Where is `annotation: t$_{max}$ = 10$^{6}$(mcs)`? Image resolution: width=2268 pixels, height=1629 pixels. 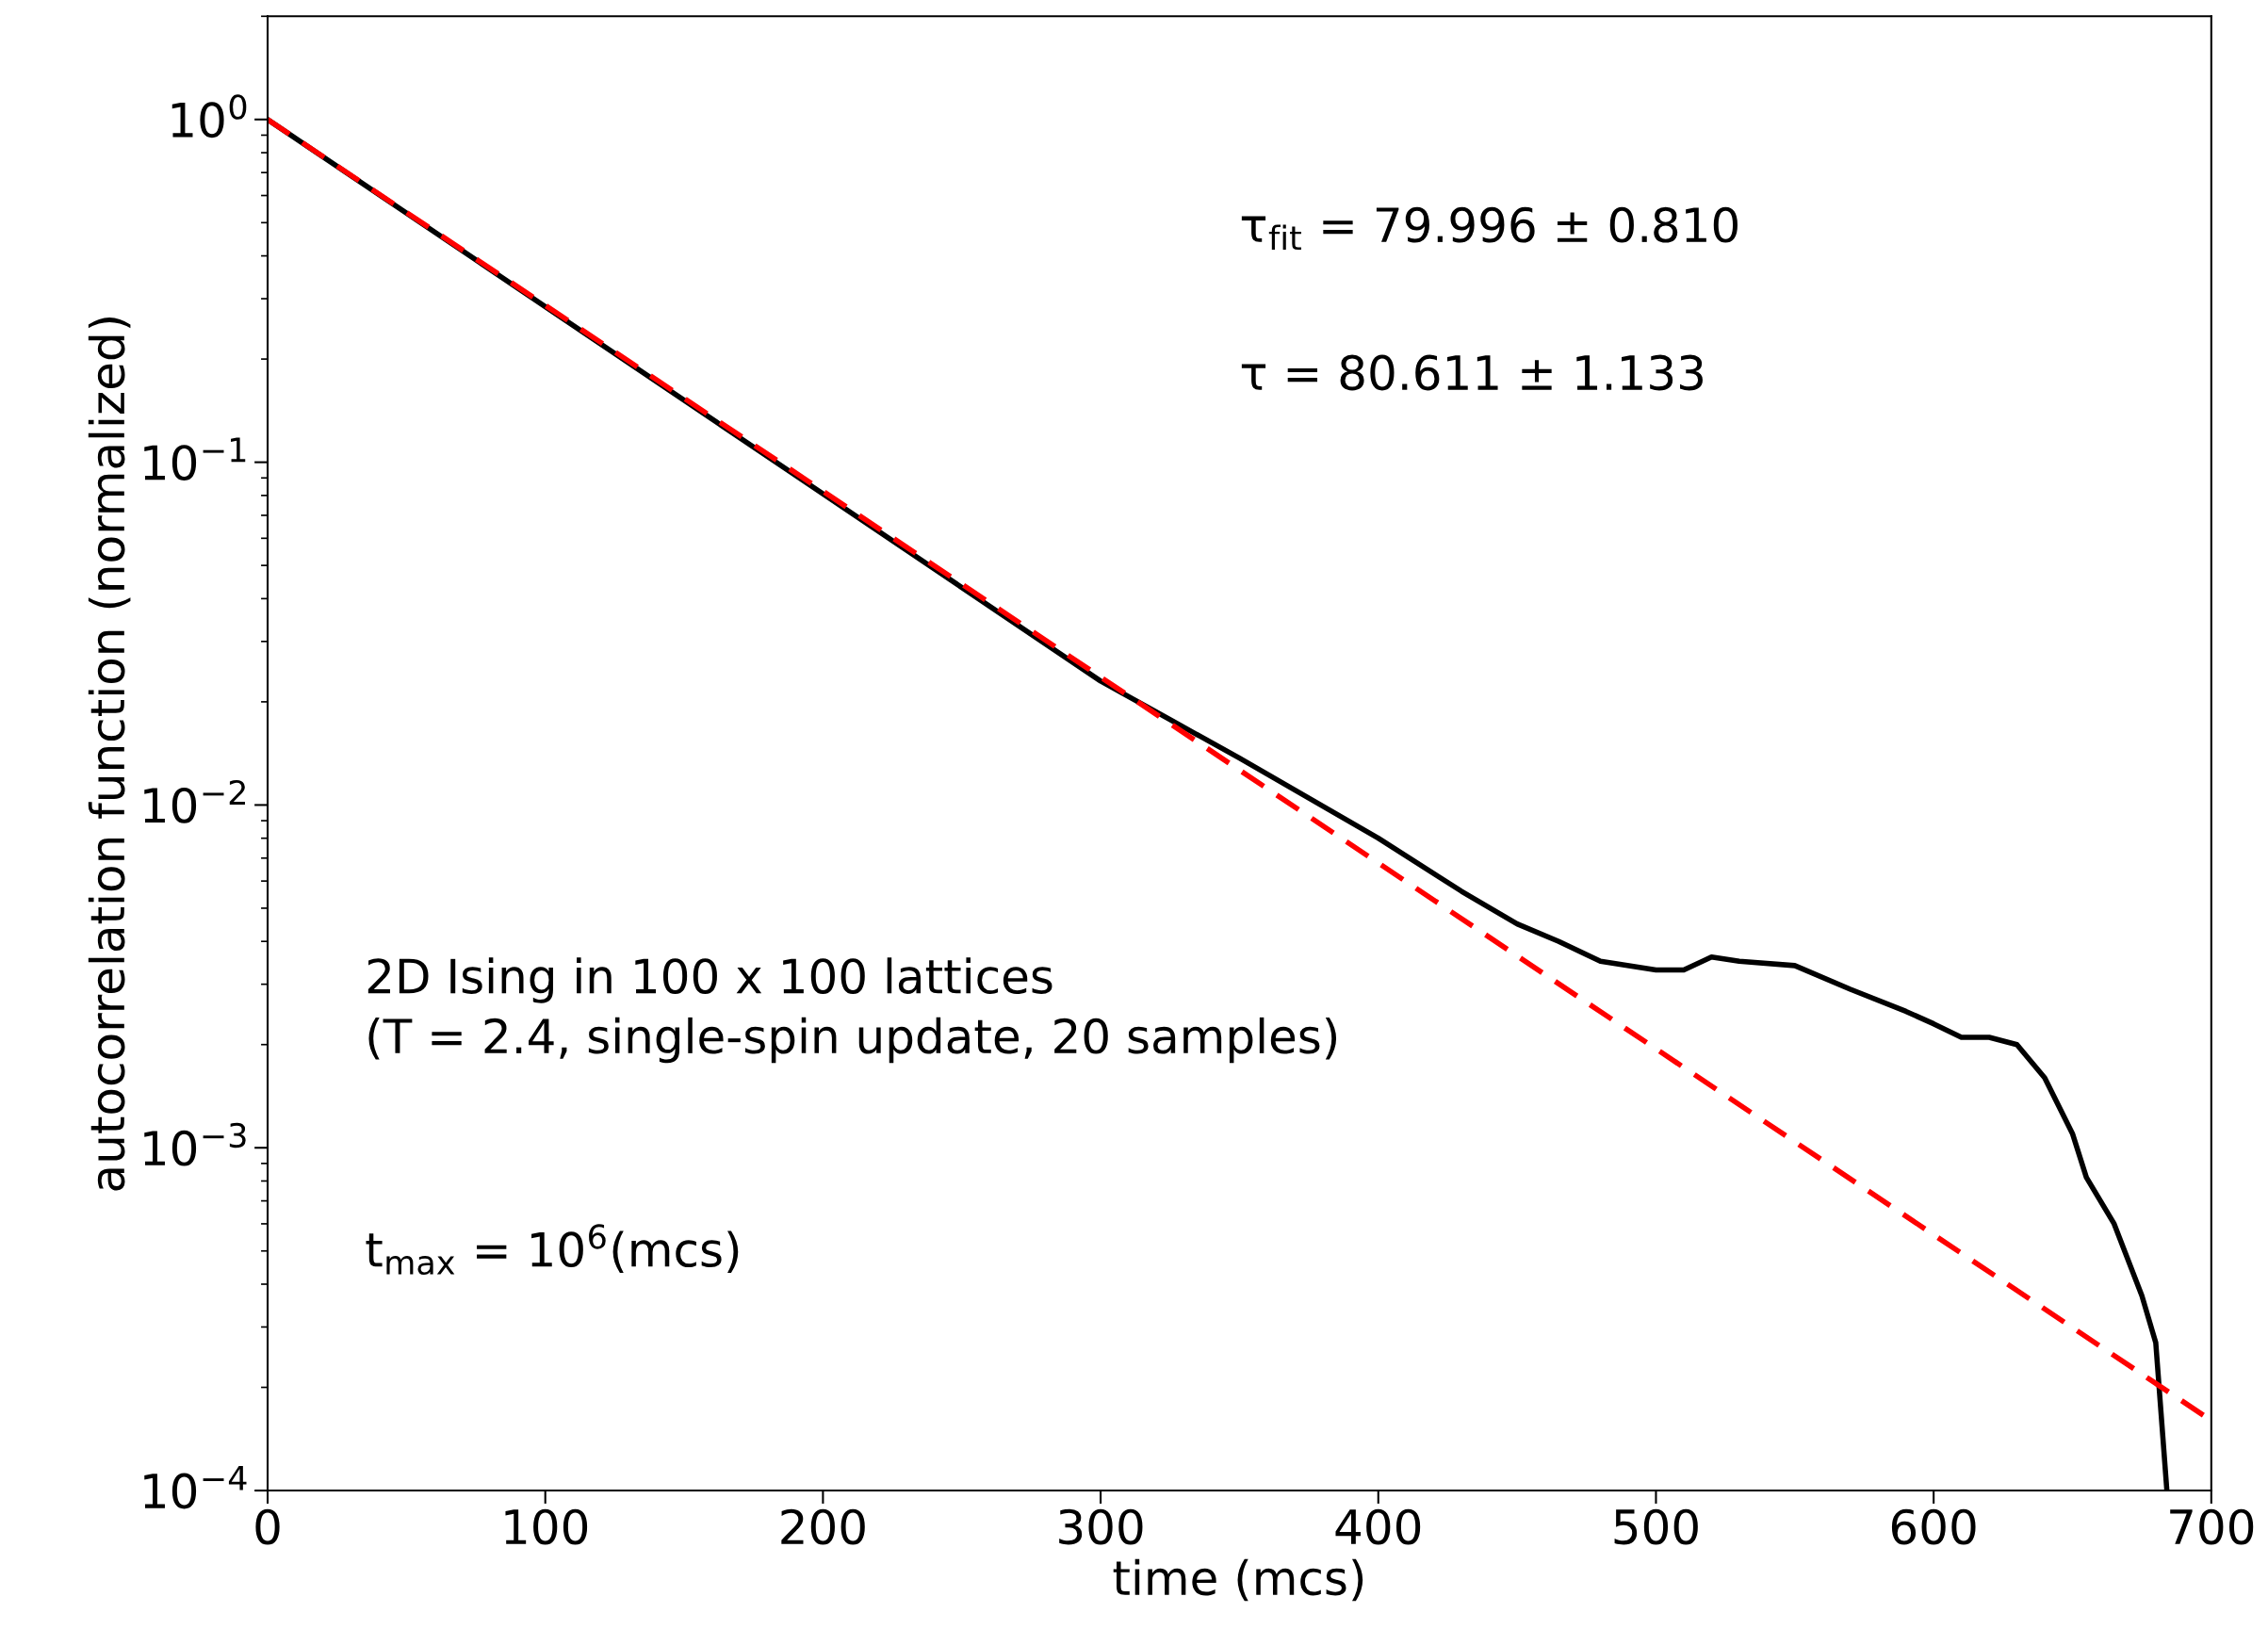
annotation: t$_{max}$ = 10$^{6}$(mcs) is located at coordinates (552, 1250).